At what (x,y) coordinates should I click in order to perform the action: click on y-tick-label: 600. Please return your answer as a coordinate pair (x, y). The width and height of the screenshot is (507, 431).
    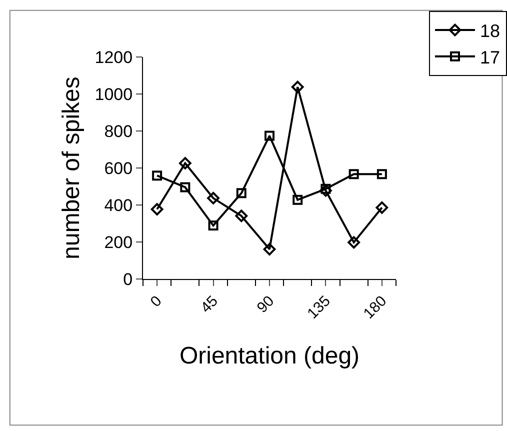
    Looking at the image, I should click on (118, 168).